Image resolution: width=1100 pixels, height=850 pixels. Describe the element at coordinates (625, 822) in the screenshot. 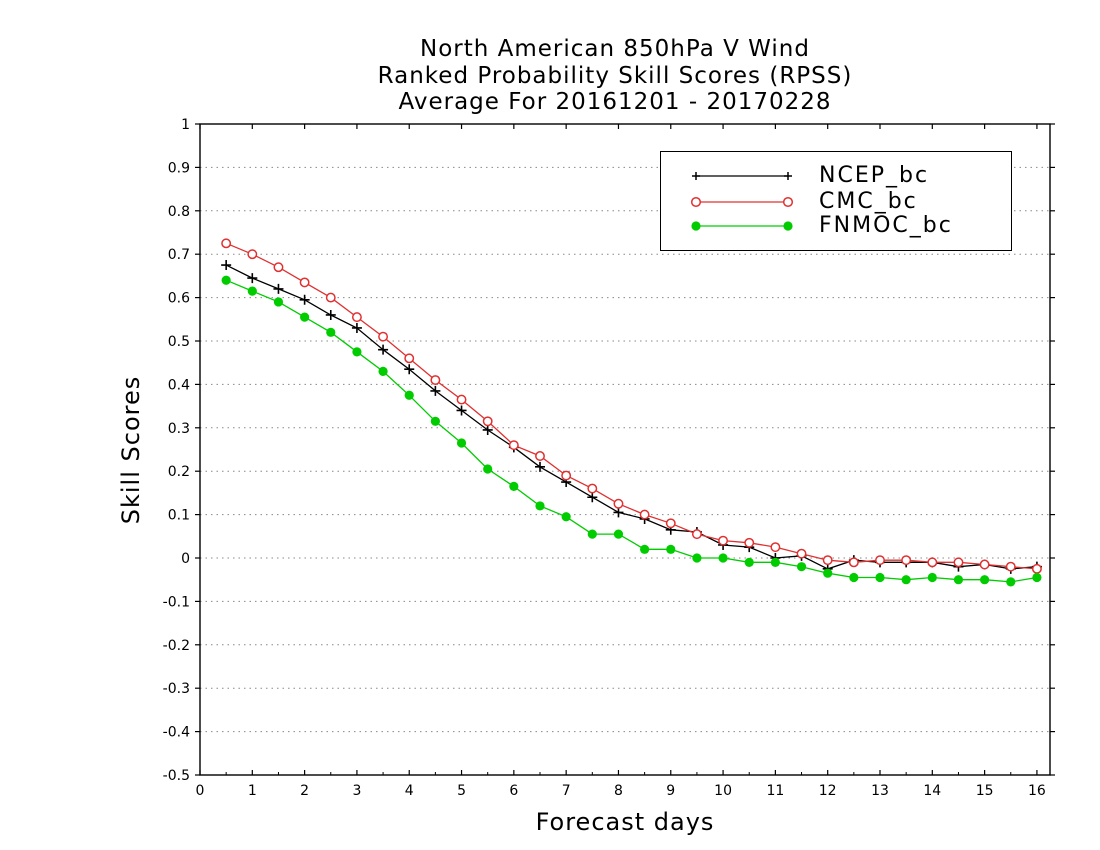

I see `x-axis-label: Forecast days` at that location.